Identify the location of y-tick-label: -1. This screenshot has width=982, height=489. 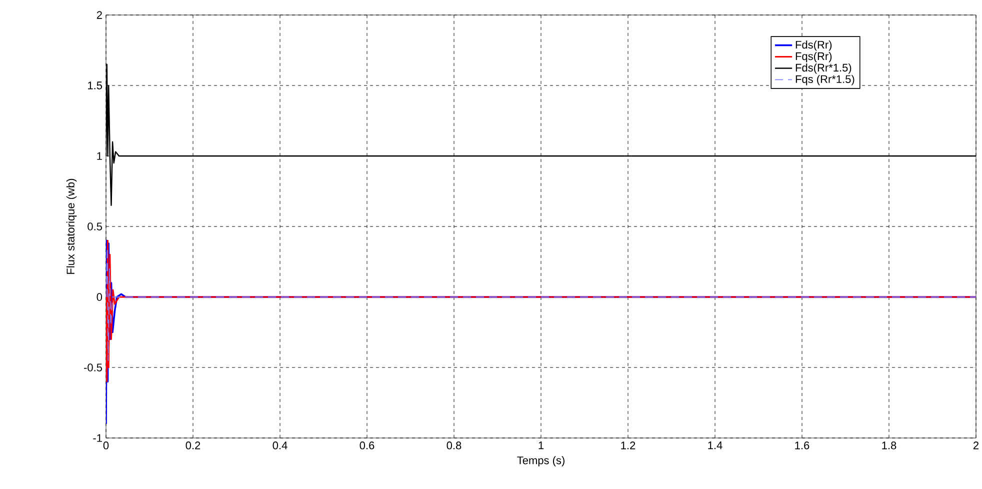
(97, 438).